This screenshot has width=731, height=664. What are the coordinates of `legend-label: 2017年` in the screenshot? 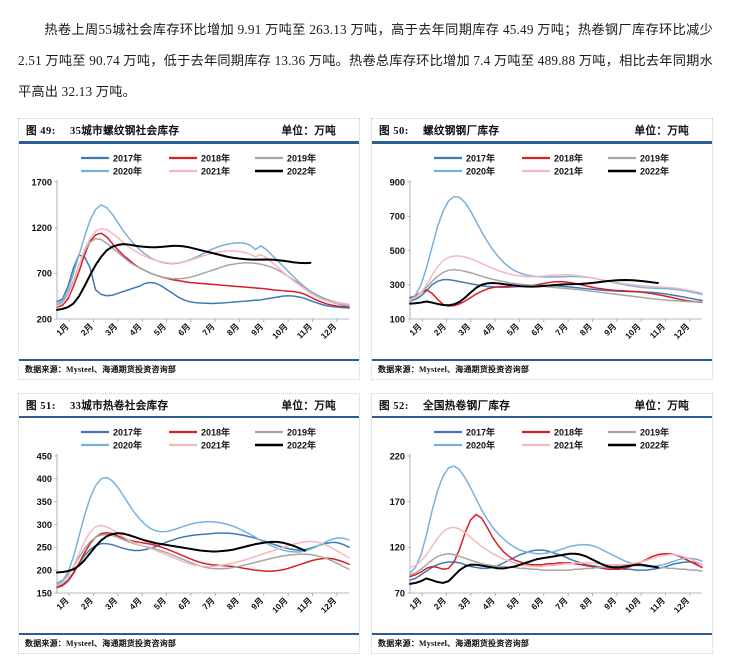 It's located at (480, 157).